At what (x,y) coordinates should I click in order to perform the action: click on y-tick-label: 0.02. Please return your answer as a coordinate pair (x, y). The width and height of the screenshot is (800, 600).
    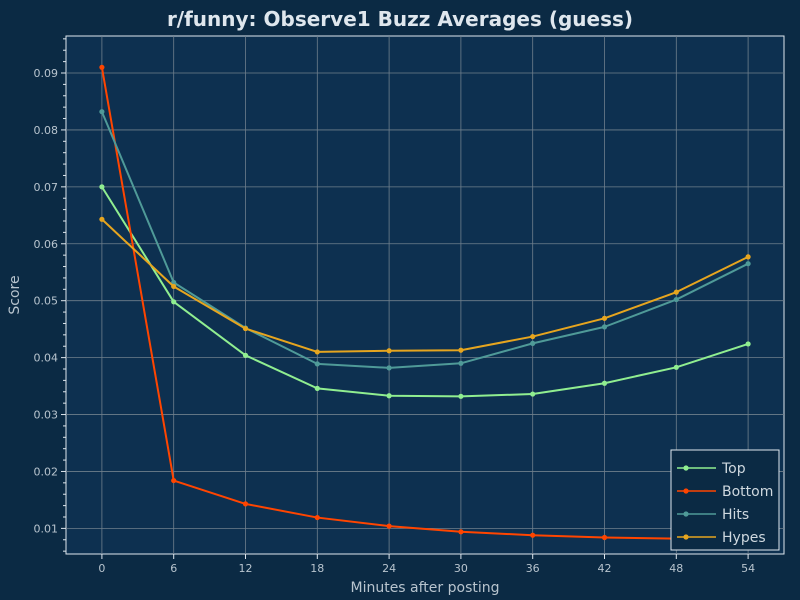
    Looking at the image, I should click on (46, 471).